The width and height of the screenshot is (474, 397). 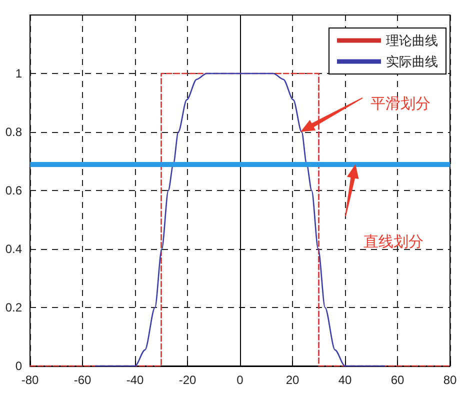 I want to click on y-tick-label: 1, so click(x=18, y=73).